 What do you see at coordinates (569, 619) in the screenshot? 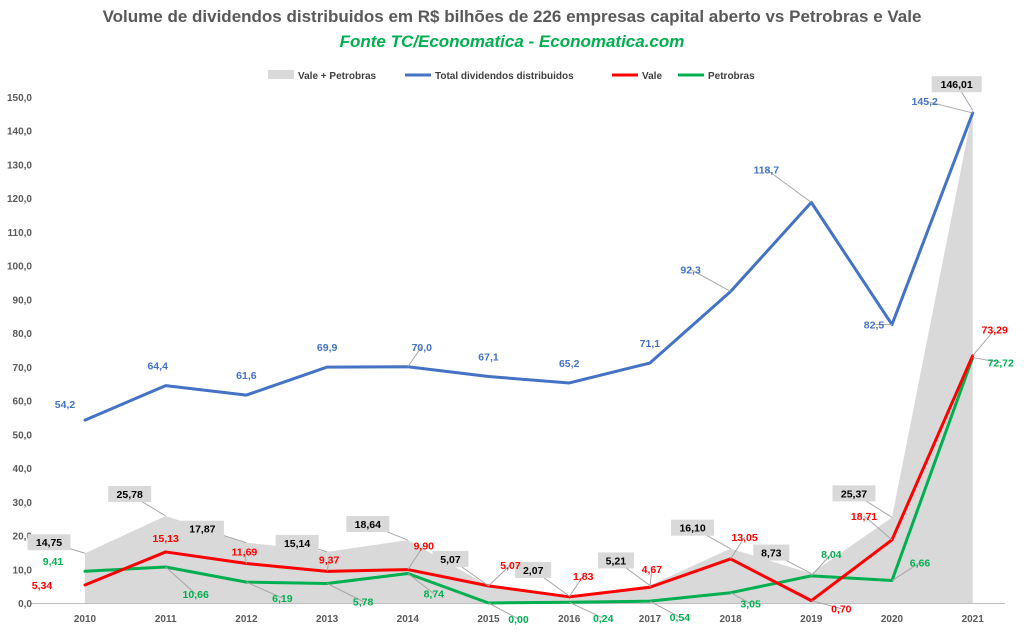
I see `x-tick-label: 2016` at bounding box center [569, 619].